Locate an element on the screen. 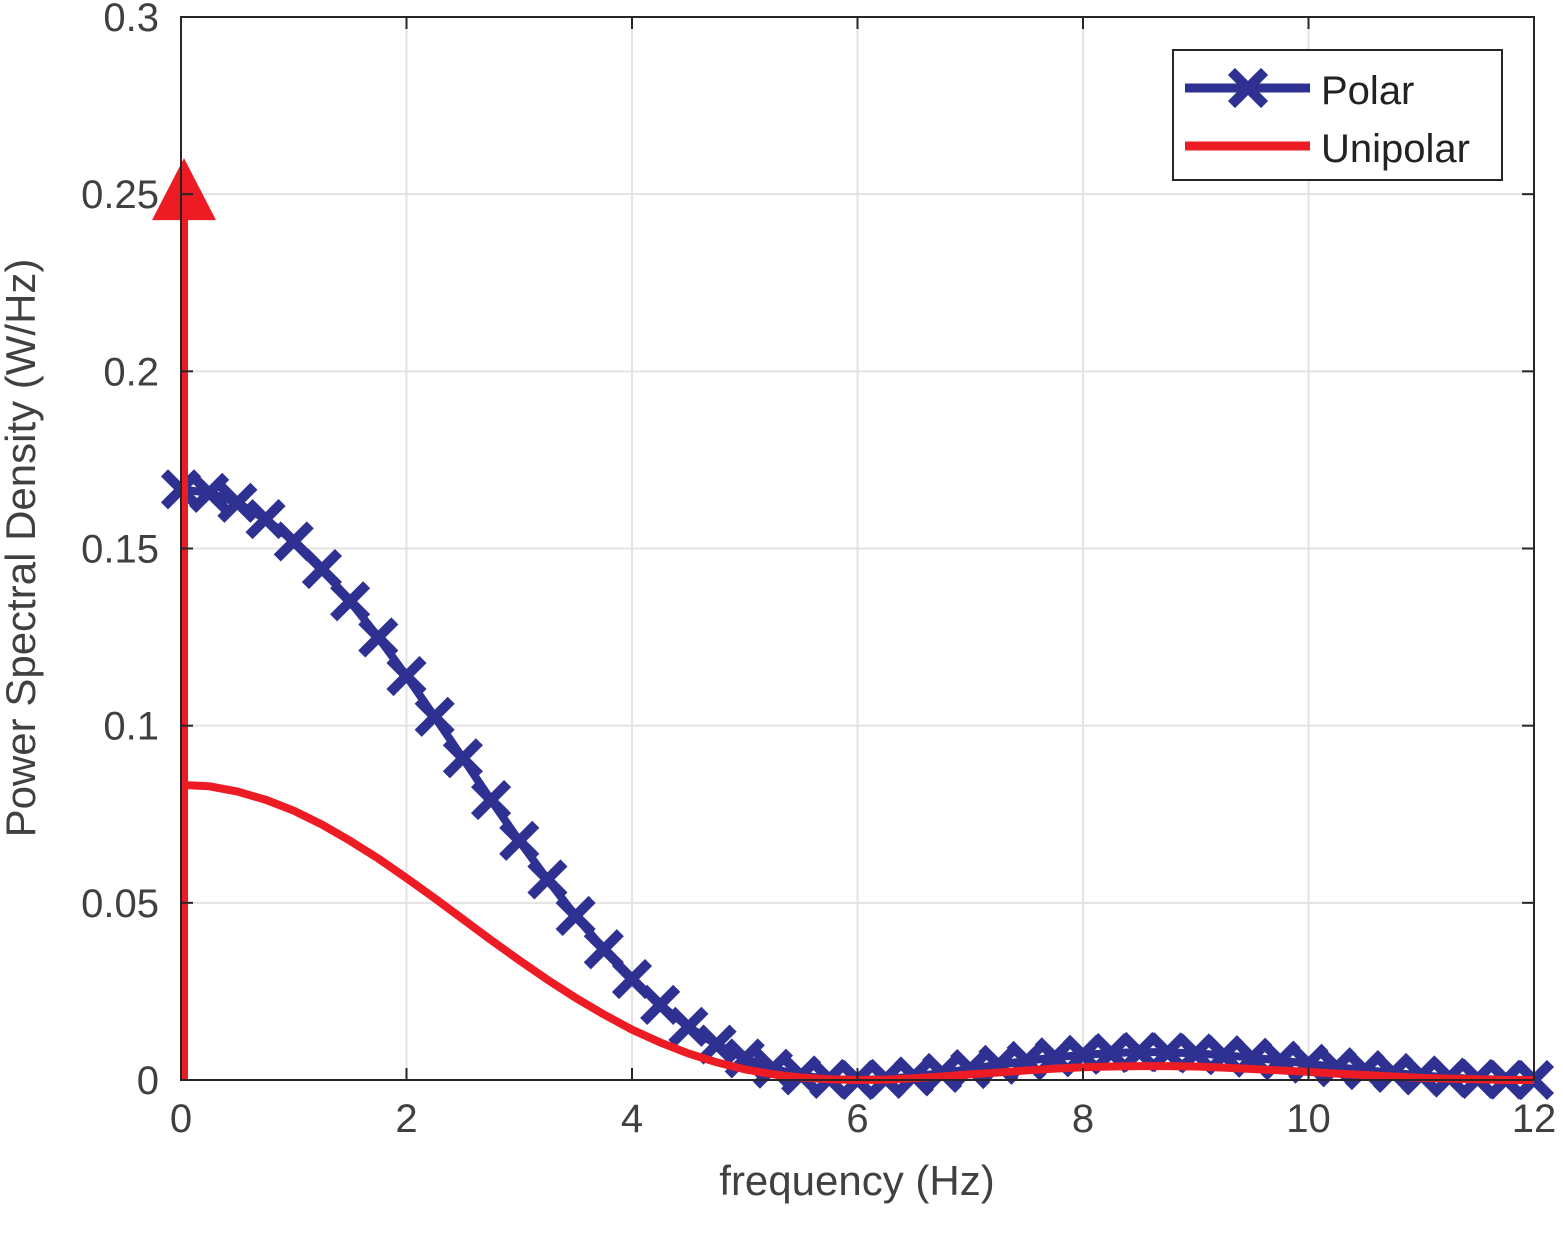 Image resolution: width=1563 pixels, height=1233 pixels. x-tick-label: 0 is located at coordinates (181, 1119).